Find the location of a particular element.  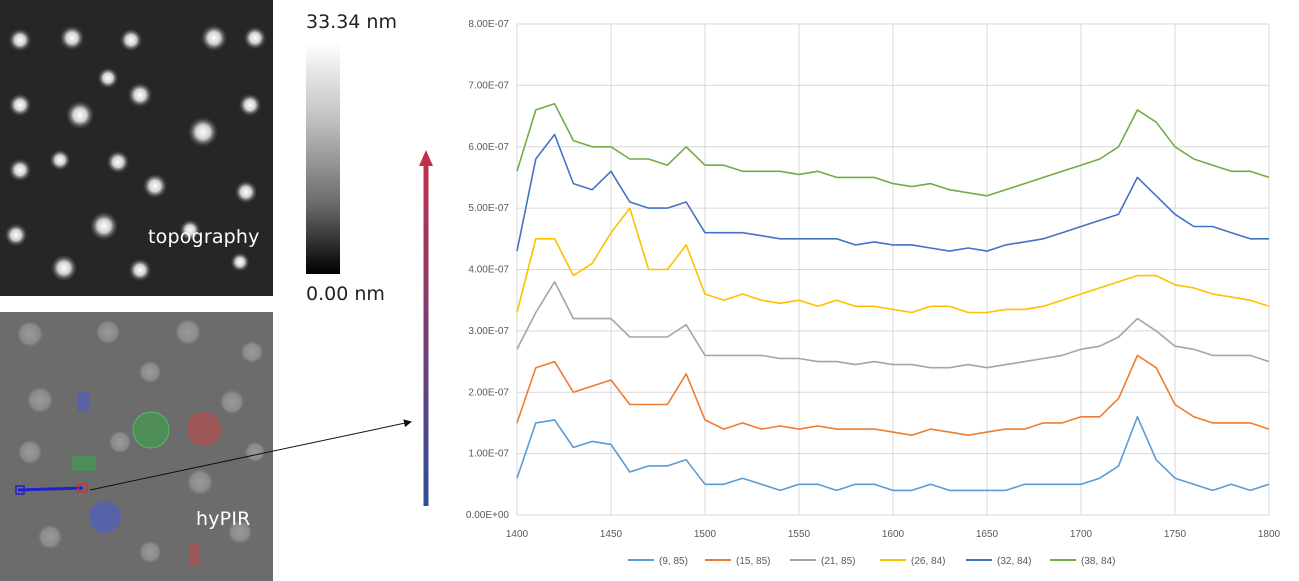

hypir-image is located at coordinates (136, 446).